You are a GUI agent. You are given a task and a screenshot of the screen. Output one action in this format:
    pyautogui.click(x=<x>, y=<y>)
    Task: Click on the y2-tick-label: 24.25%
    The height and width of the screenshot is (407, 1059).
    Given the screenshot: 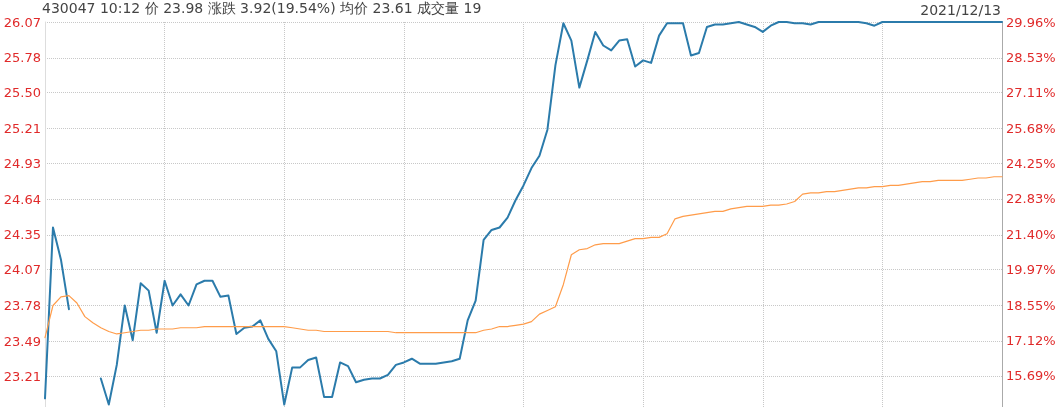 What is the action you would take?
    pyautogui.click(x=1031, y=164)
    